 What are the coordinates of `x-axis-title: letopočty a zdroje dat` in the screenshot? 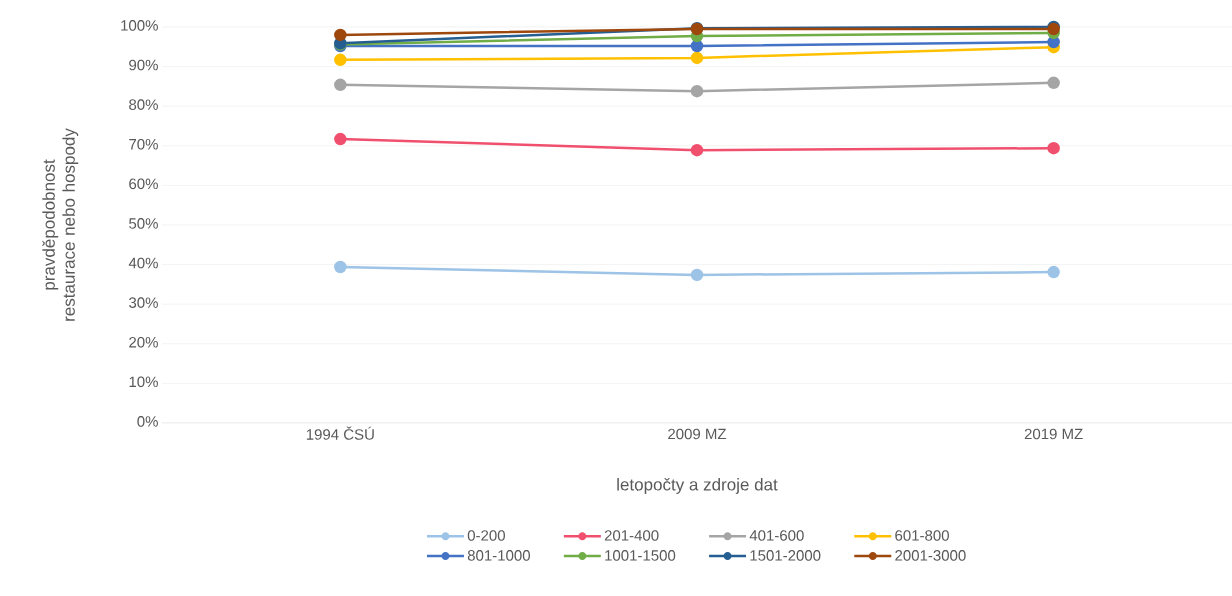 It's located at (697, 486).